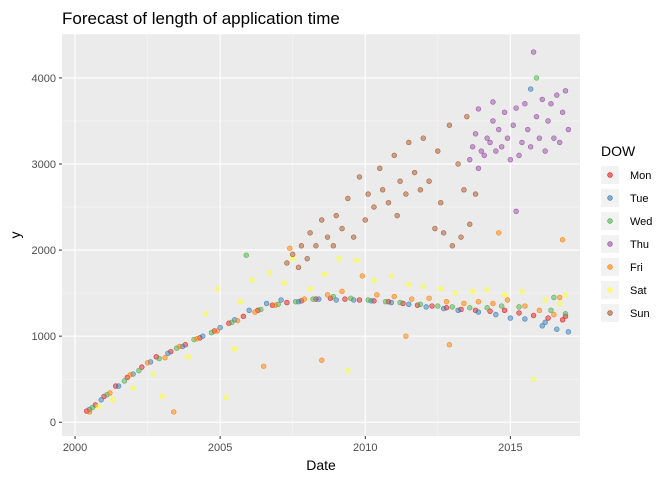  I want to click on x-tick-label: 2005, so click(220, 448).